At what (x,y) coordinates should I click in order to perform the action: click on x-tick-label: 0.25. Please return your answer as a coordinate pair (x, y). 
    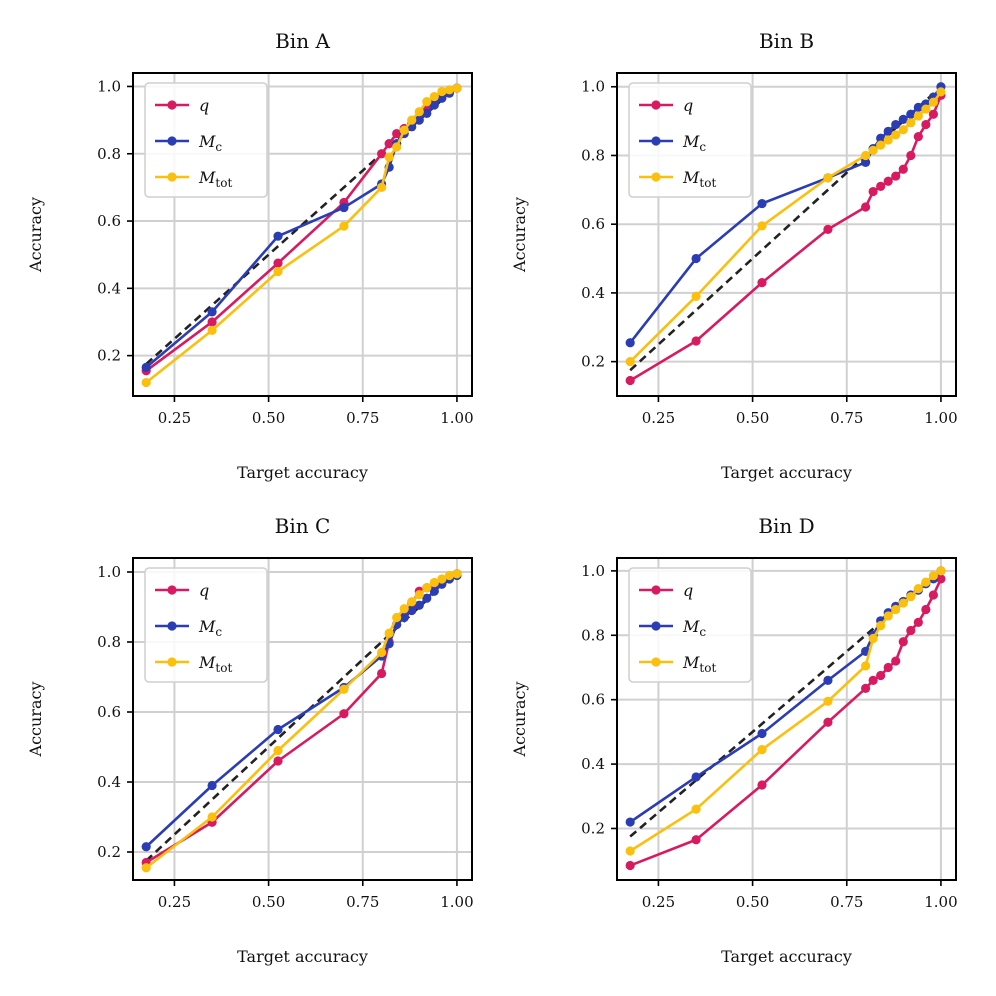
    Looking at the image, I should click on (174, 418).